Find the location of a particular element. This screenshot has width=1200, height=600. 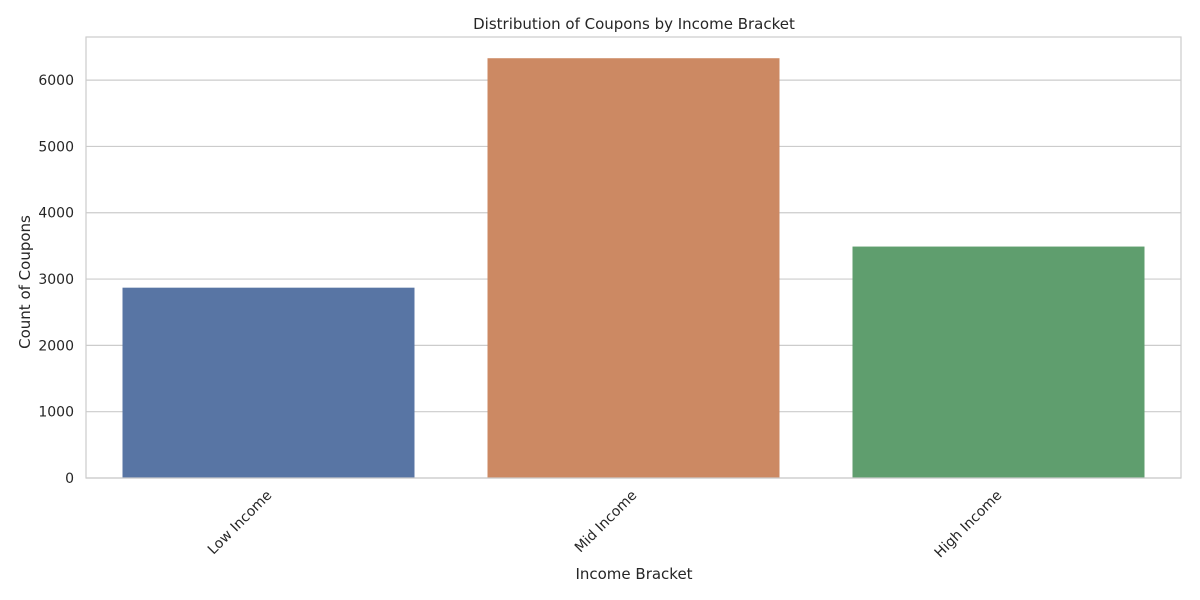

y-axis-title: Count of Coupons is located at coordinates (25, 282).